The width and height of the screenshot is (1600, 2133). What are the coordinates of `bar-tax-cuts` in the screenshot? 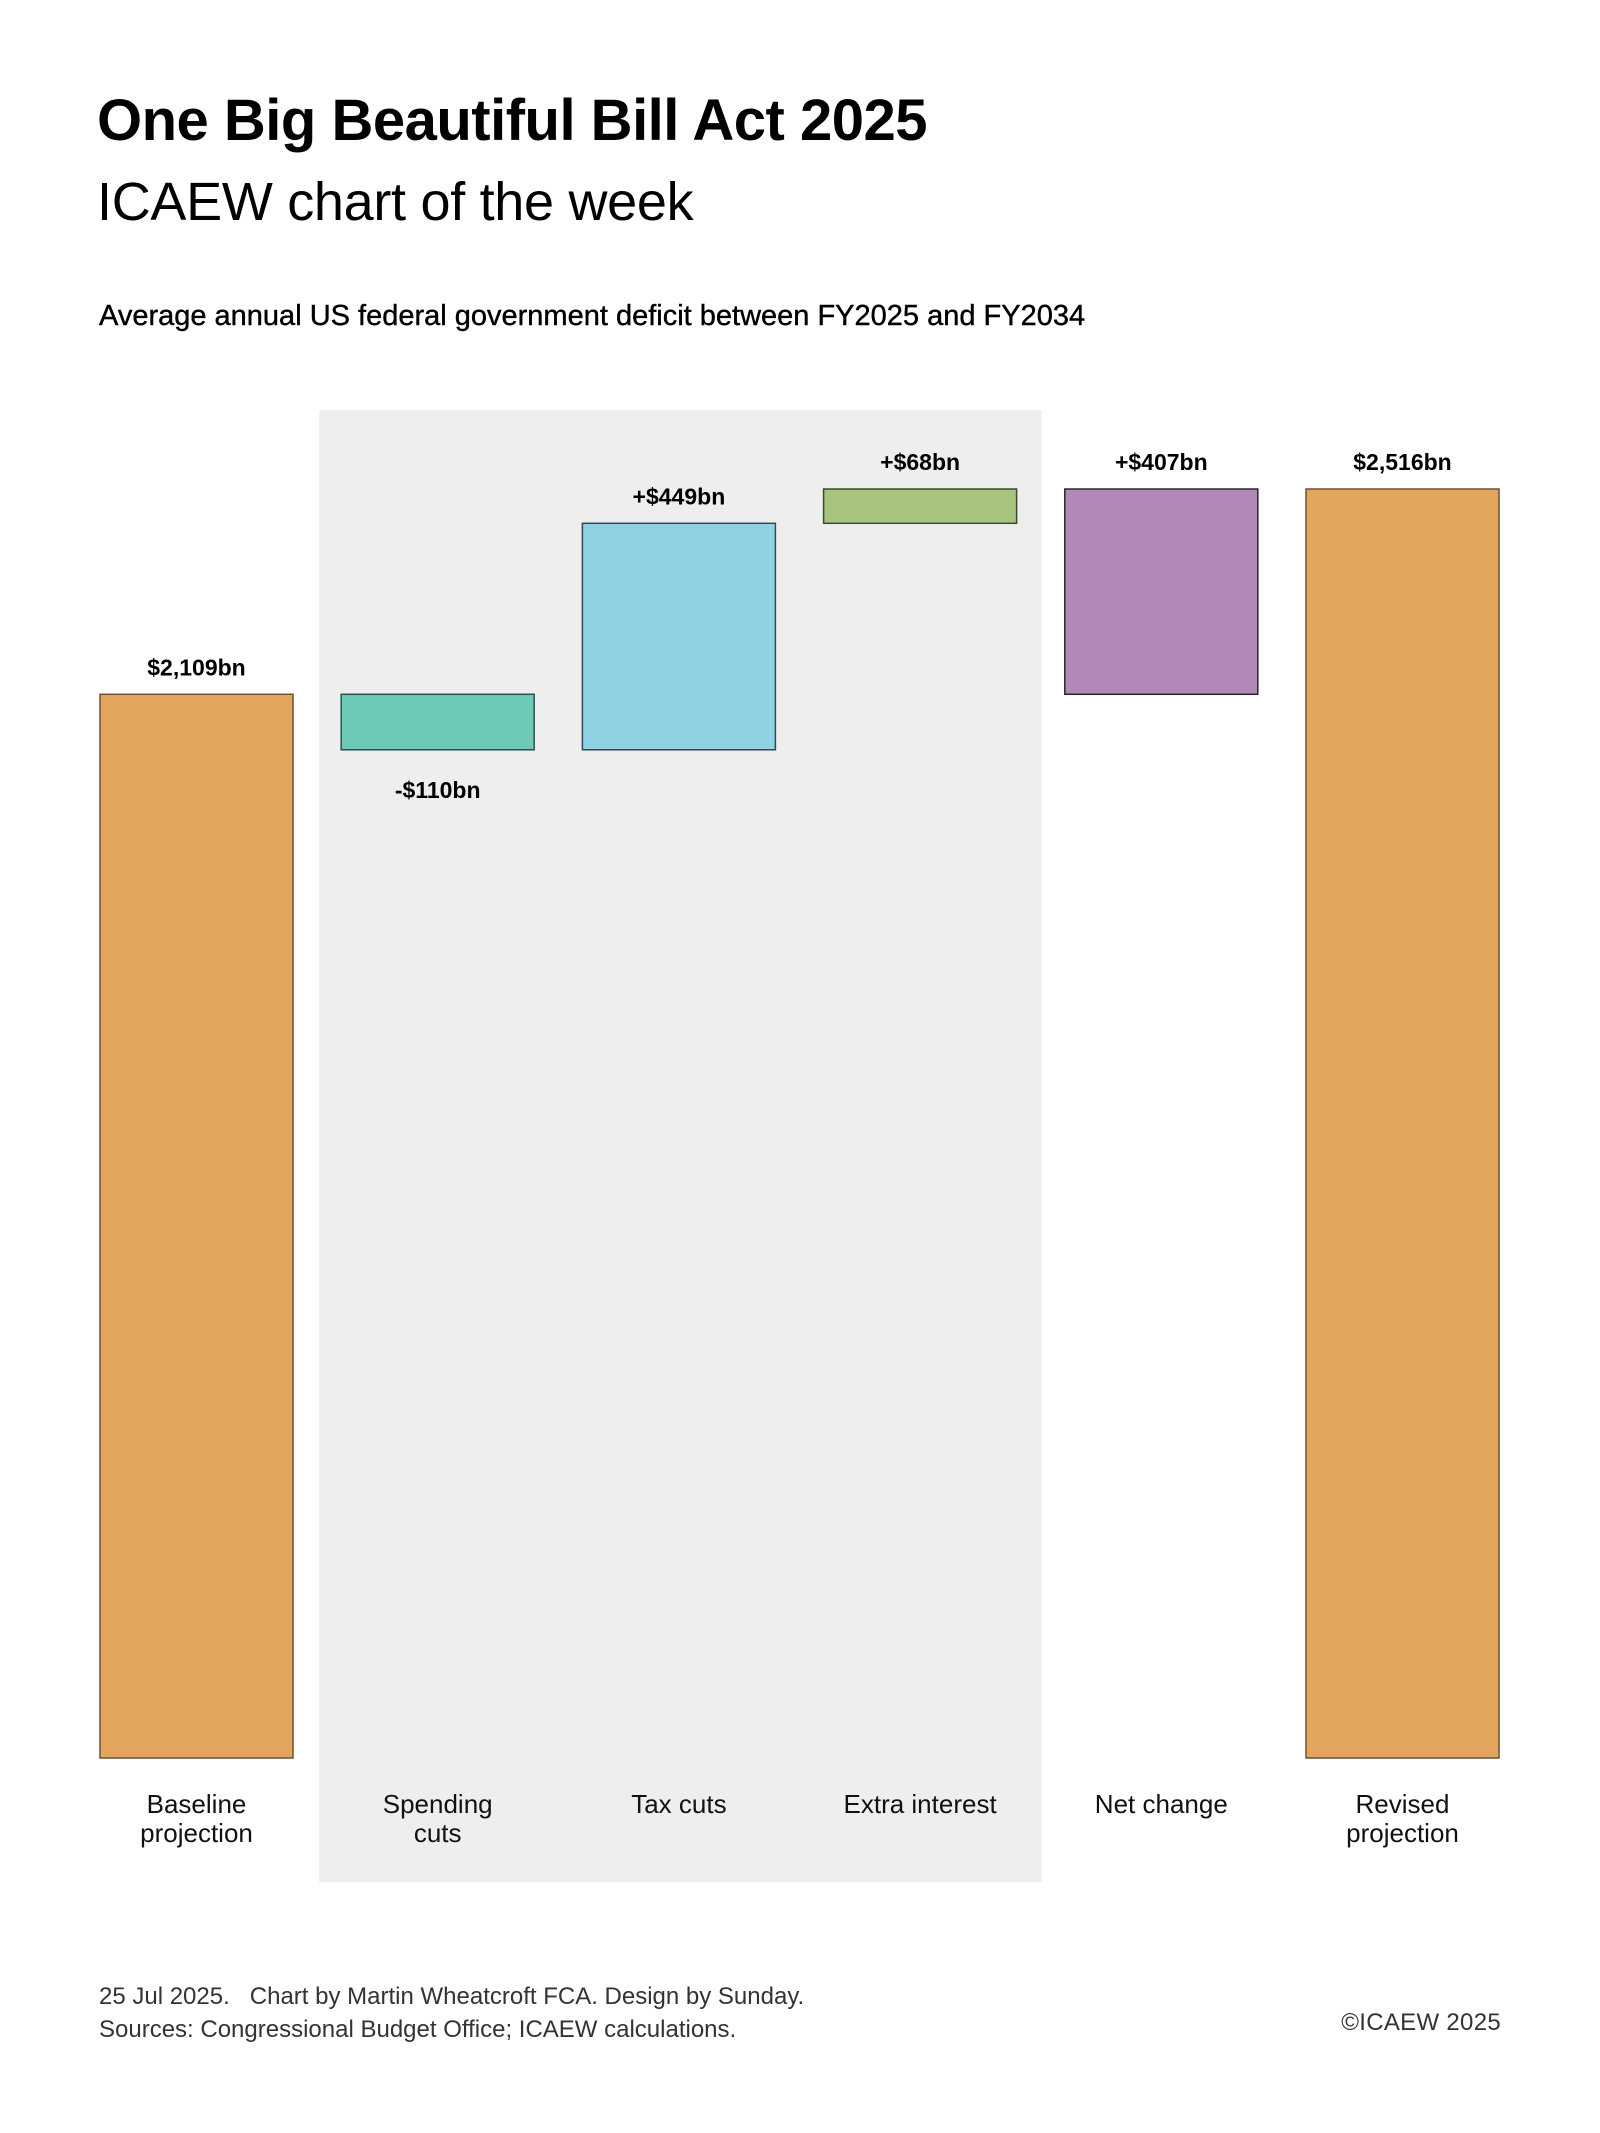 It's located at (679, 636).